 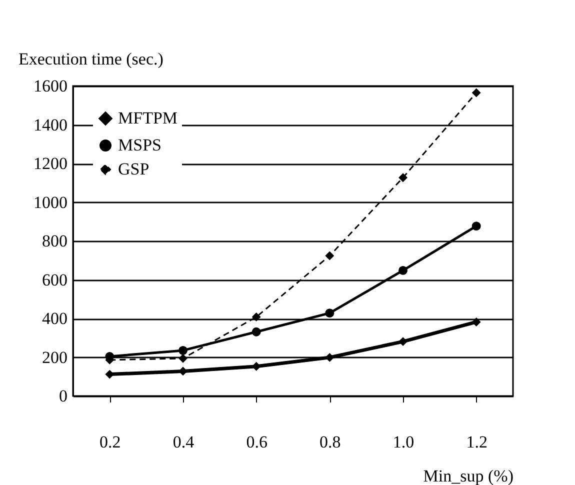 I want to click on x-tick-label: 0.2, so click(x=110, y=442).